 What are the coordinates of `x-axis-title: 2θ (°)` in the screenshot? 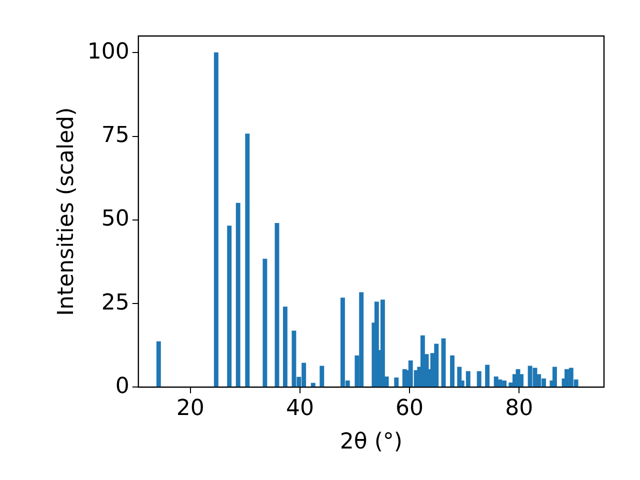 It's located at (371, 442).